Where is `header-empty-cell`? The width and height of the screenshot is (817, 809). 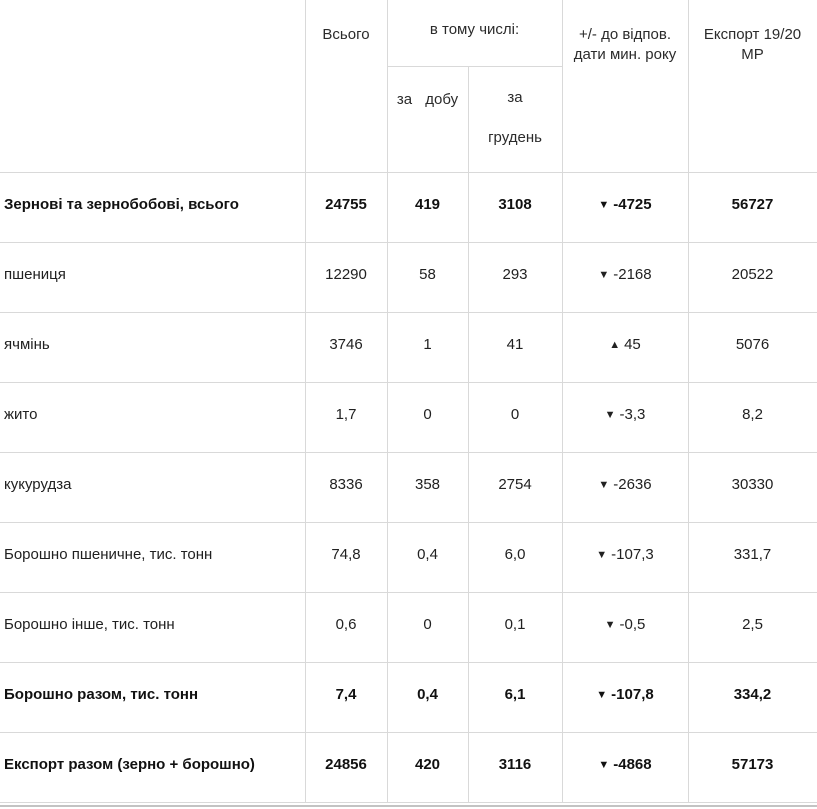 header-empty-cell is located at coordinates (153, 86).